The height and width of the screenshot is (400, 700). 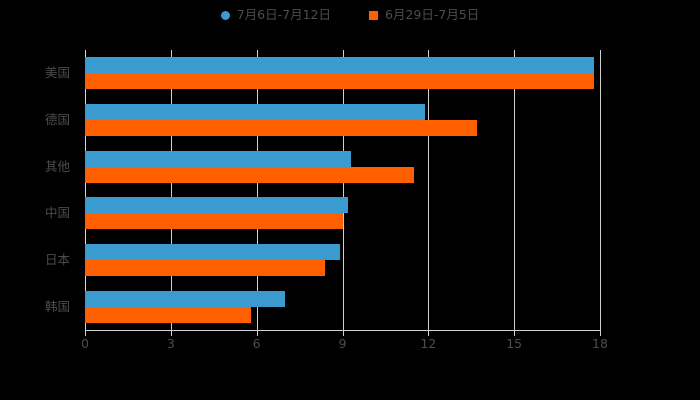 I want to click on x-axis-label: 15, so click(x=514, y=343).